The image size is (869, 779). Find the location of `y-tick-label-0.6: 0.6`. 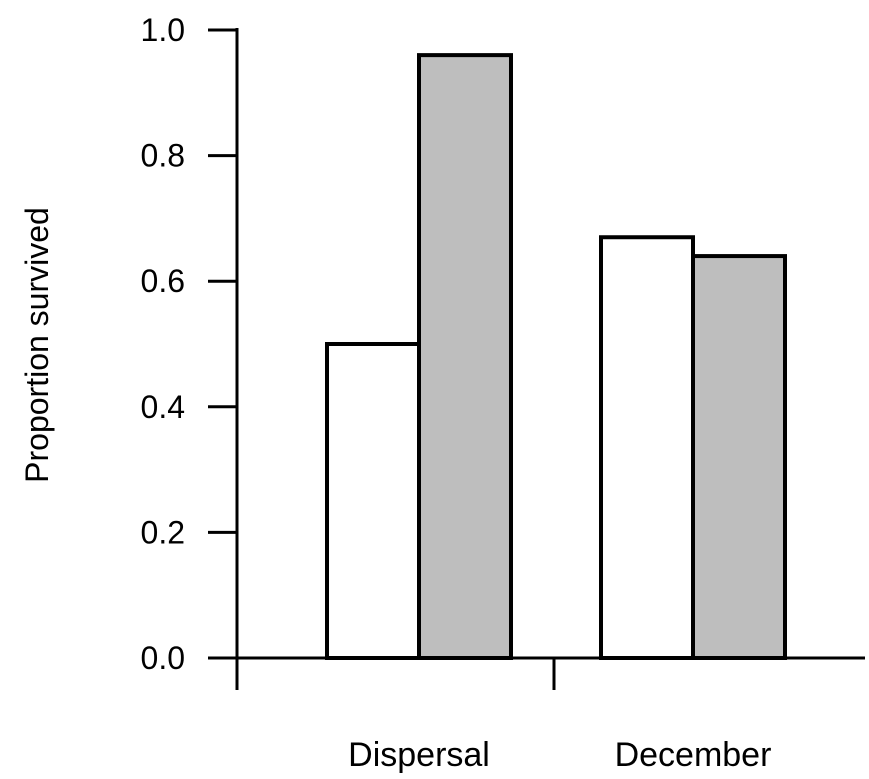

y-tick-label-0.6: 0.6 is located at coordinates (163, 281).